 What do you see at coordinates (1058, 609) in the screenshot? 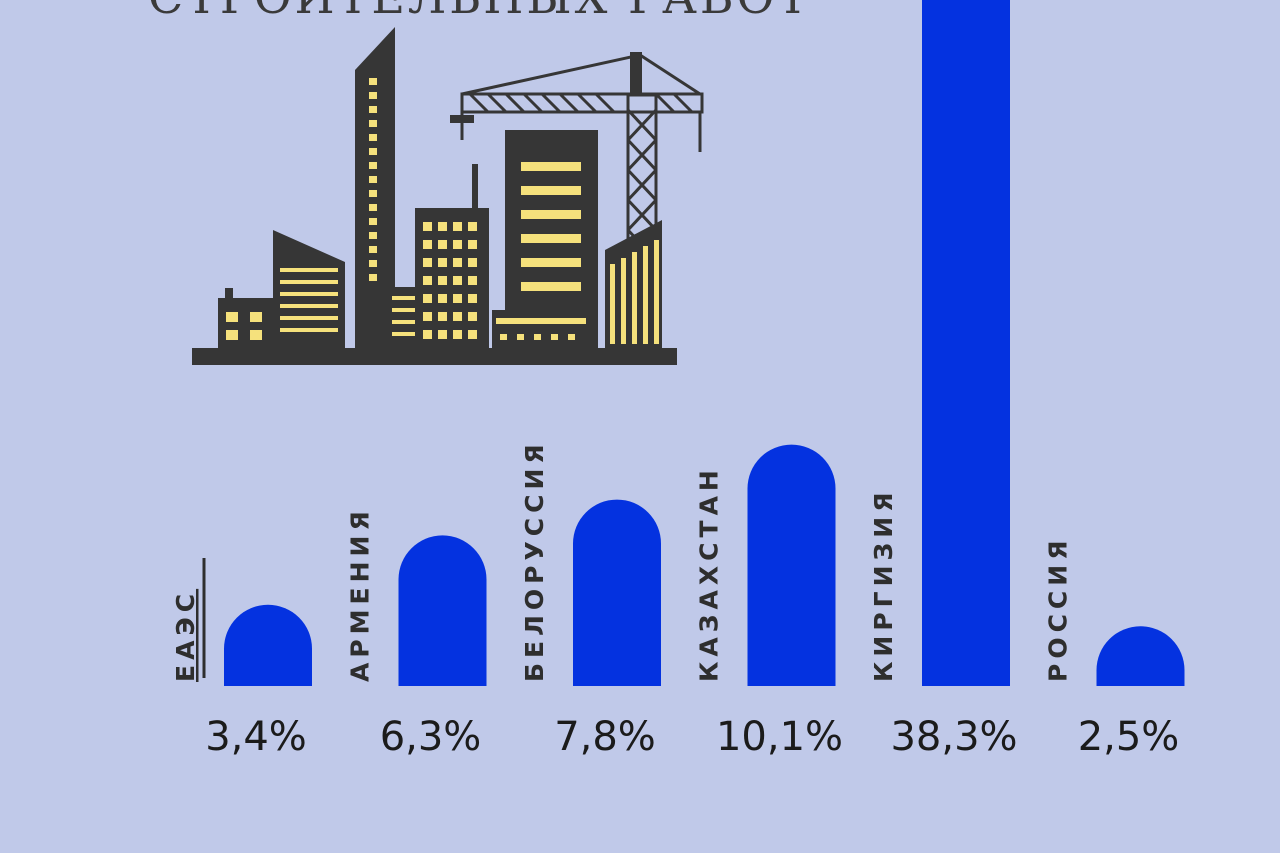
I see `category-label: РОССИЯ` at bounding box center [1058, 609].